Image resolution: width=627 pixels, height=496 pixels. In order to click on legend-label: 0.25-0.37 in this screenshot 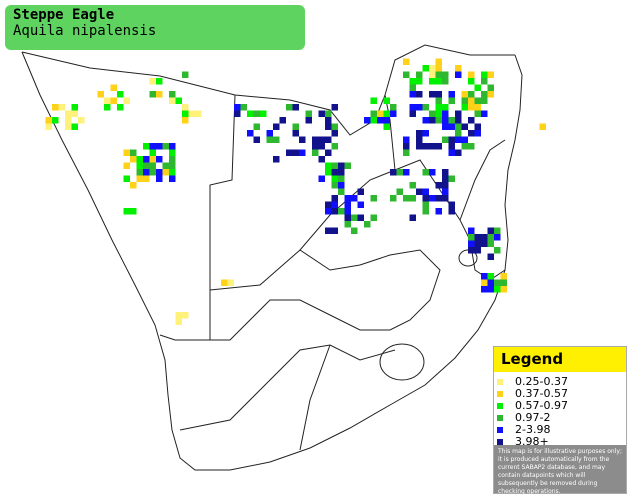, I will do `click(541, 381)`.